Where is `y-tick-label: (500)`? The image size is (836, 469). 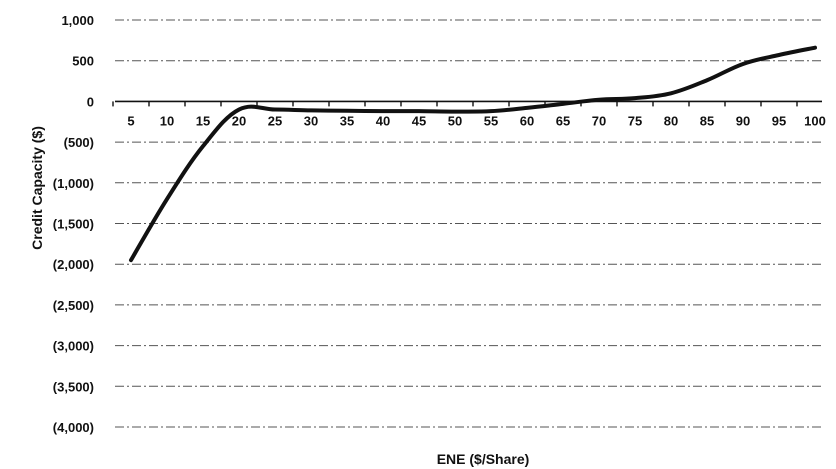
y-tick-label: (500) is located at coordinates (79, 142).